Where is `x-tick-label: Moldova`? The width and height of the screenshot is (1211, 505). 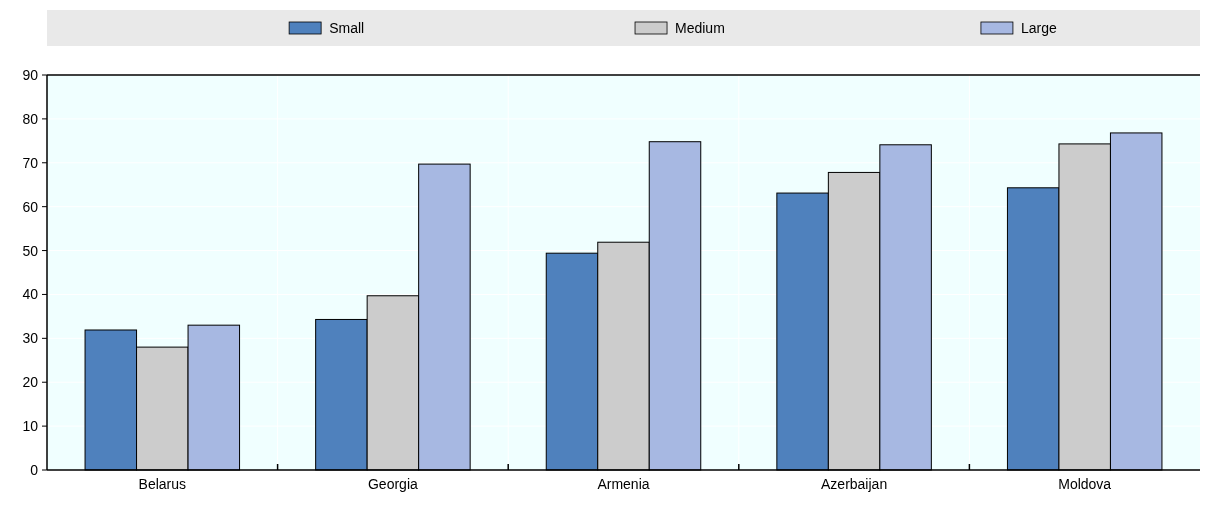 x-tick-label: Moldova is located at coordinates (1085, 484).